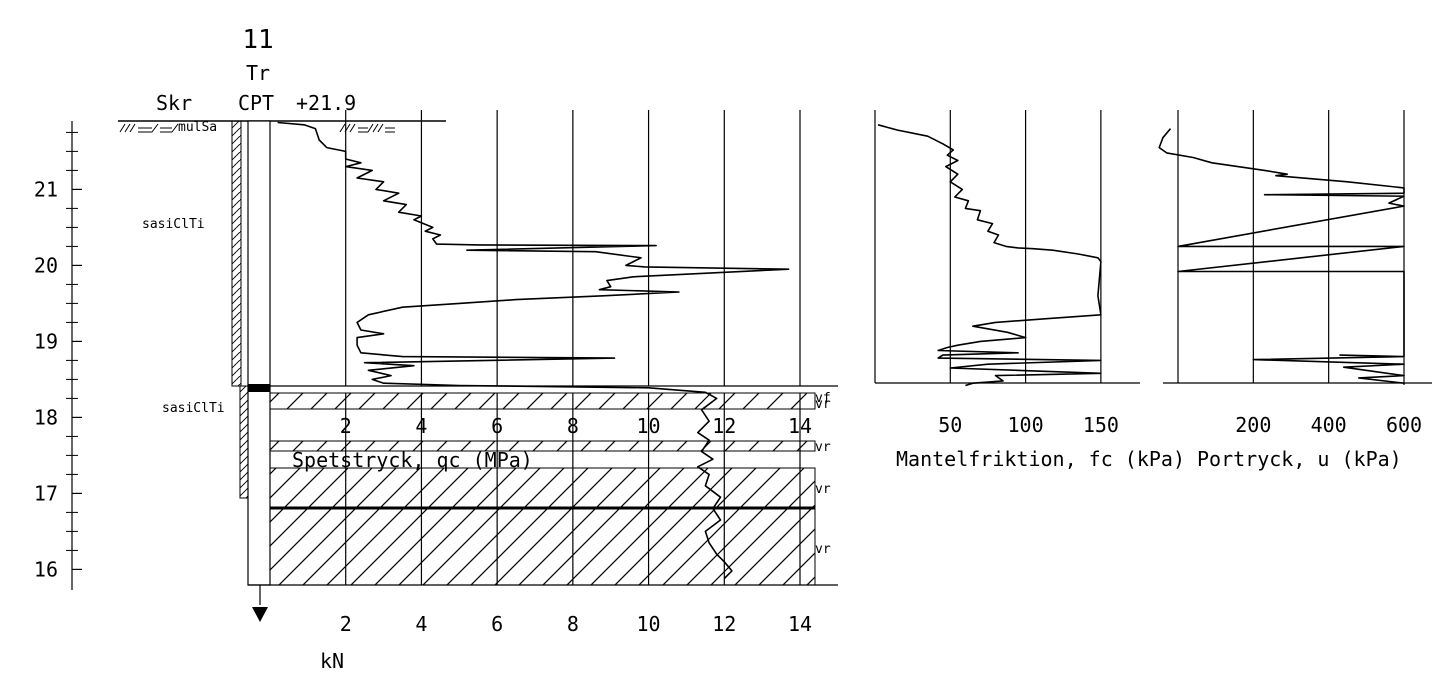 This screenshot has height=675, width=1432. I want to click on sounding-rod, so click(259, 353).